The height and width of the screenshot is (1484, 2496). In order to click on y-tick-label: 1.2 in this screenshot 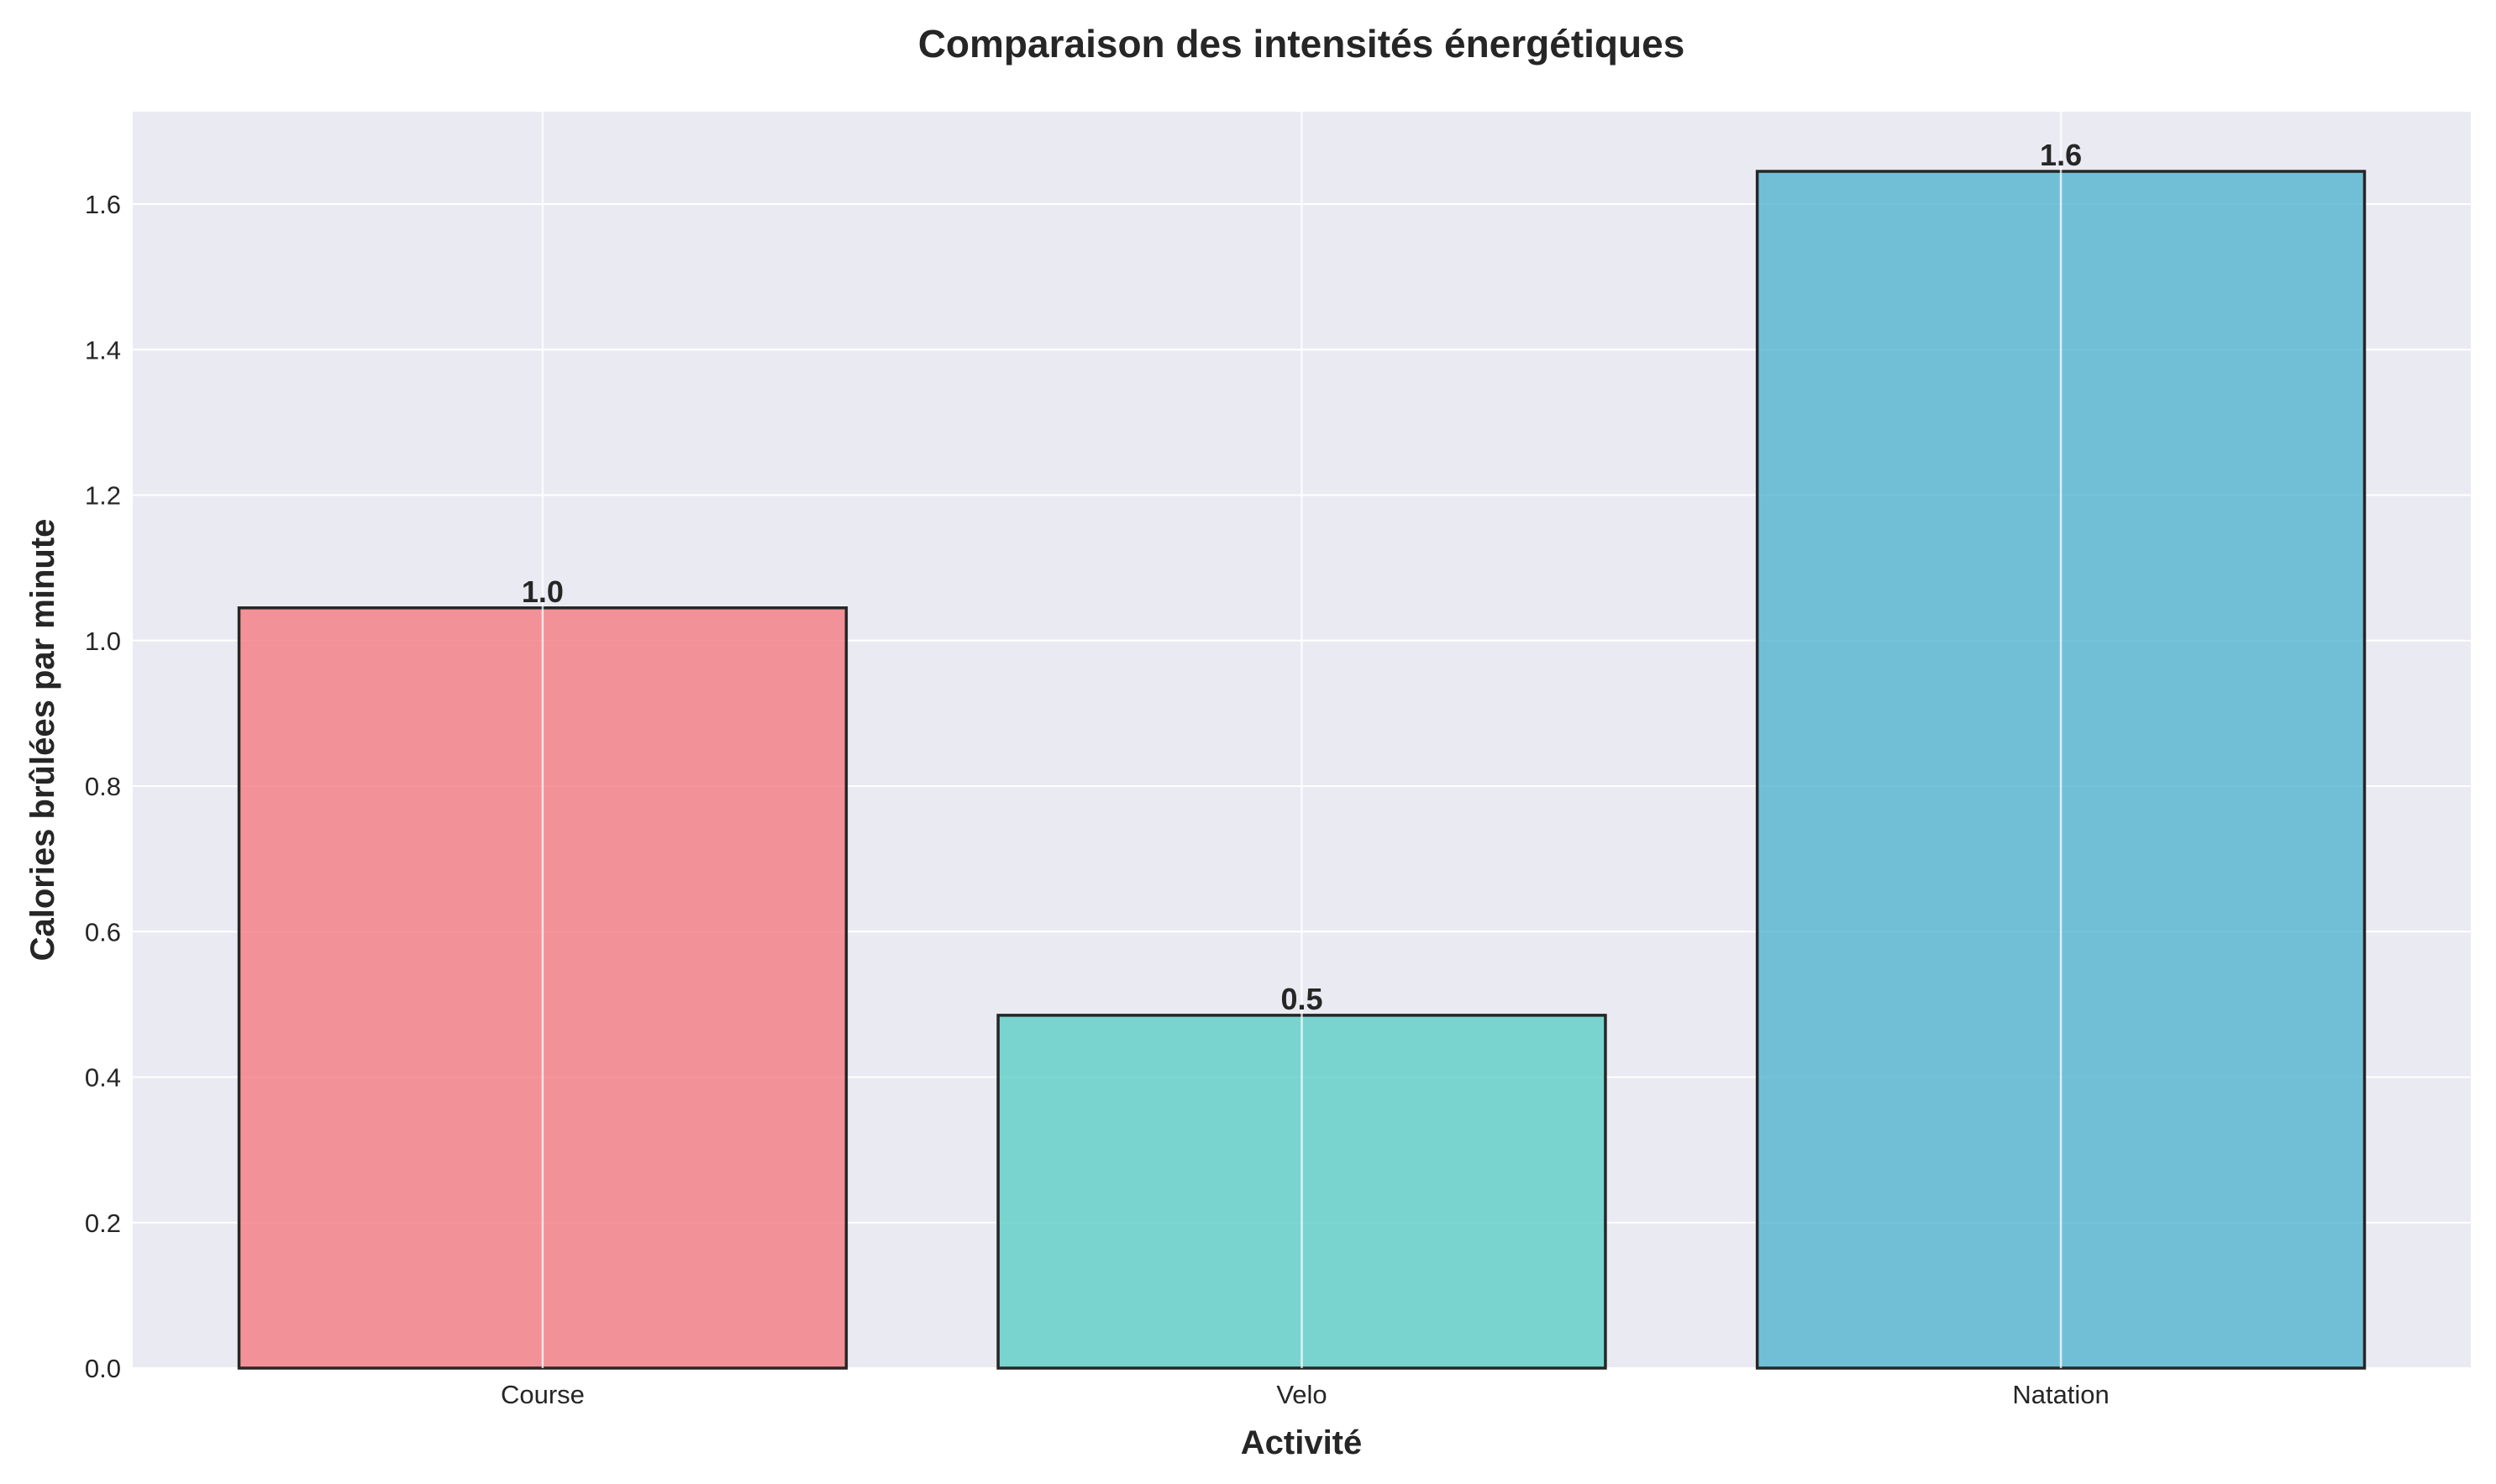, I will do `click(103, 496)`.